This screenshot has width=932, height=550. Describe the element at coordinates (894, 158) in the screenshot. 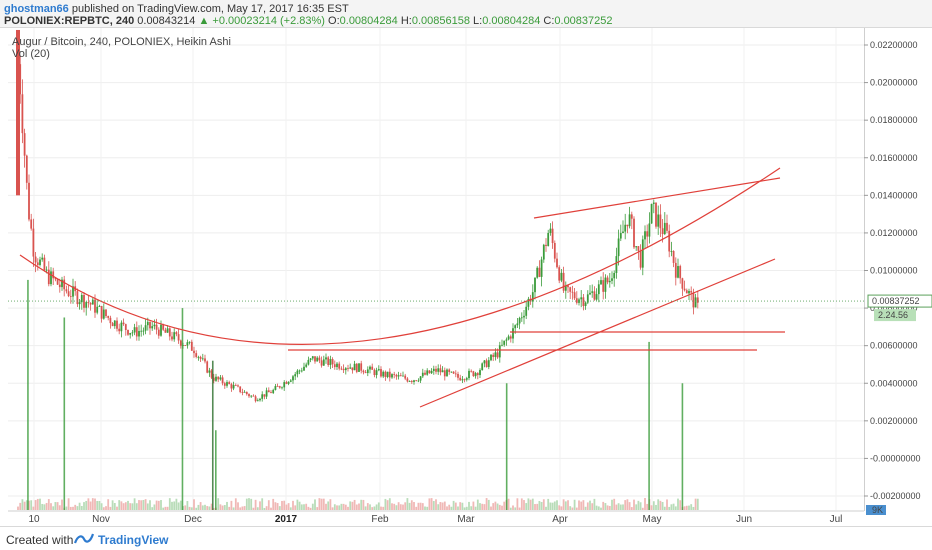

I see `y-tick-label: 0.01600000` at that location.